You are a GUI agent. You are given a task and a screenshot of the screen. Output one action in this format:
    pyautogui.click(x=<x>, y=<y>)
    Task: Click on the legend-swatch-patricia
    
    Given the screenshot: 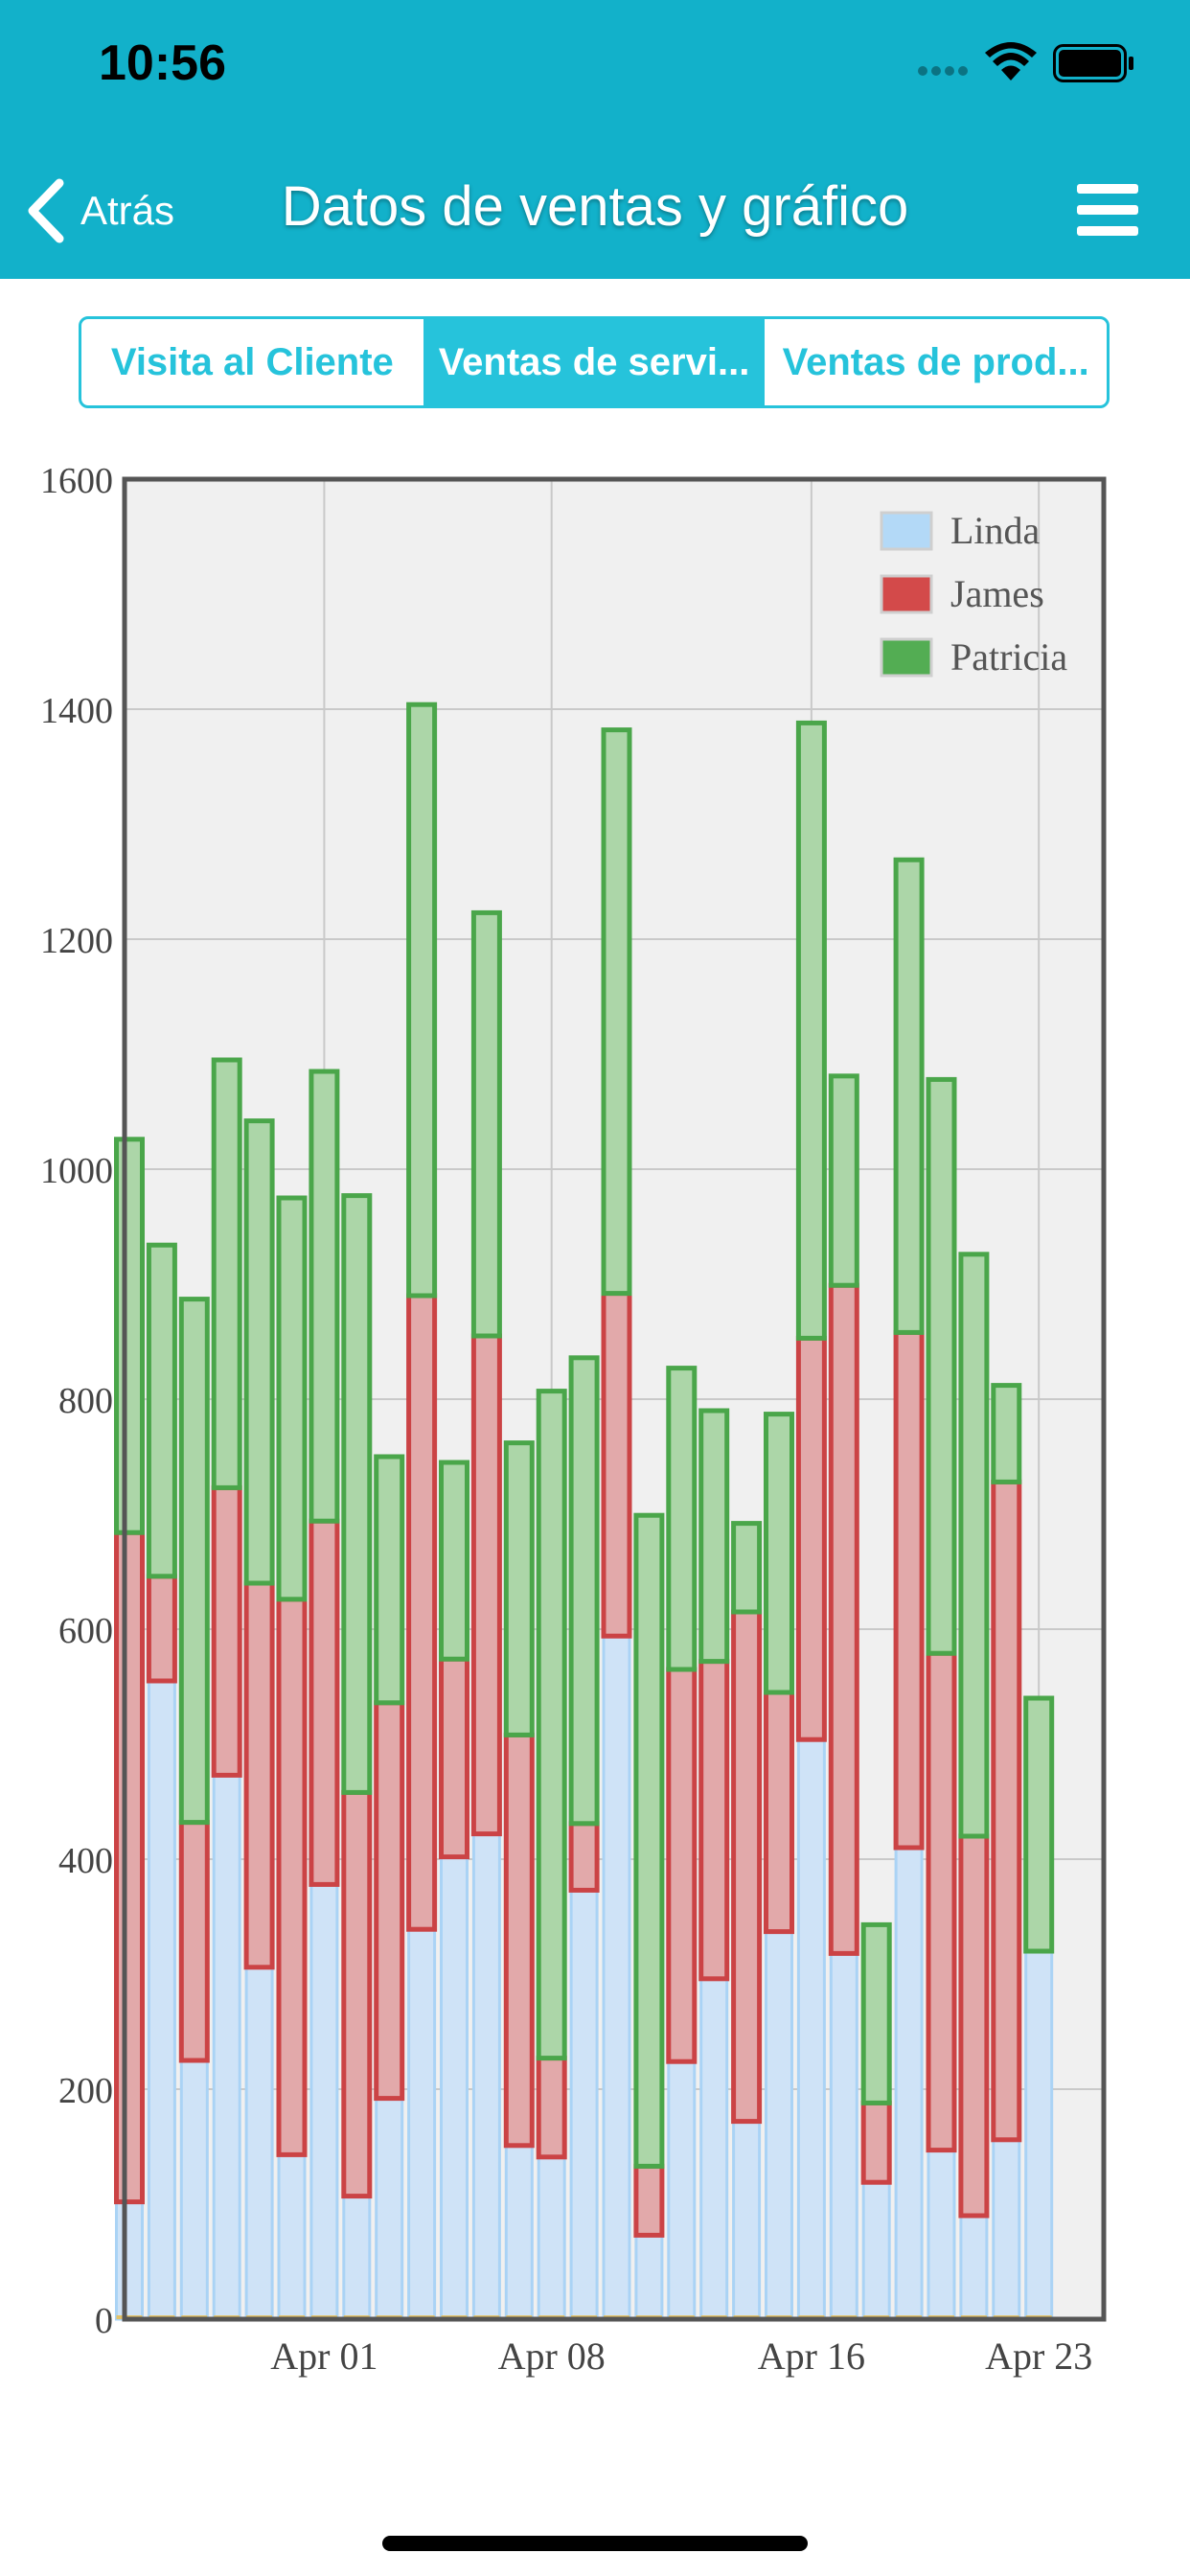 What is the action you would take?
    pyautogui.click(x=906, y=657)
    